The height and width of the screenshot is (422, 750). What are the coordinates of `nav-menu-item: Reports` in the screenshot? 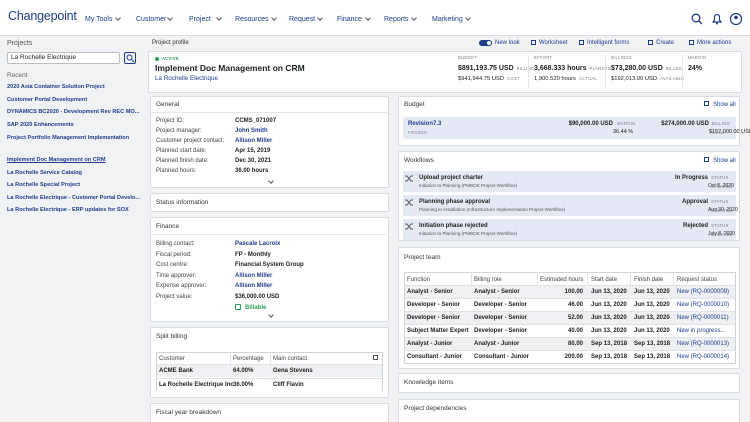 It's located at (396, 19).